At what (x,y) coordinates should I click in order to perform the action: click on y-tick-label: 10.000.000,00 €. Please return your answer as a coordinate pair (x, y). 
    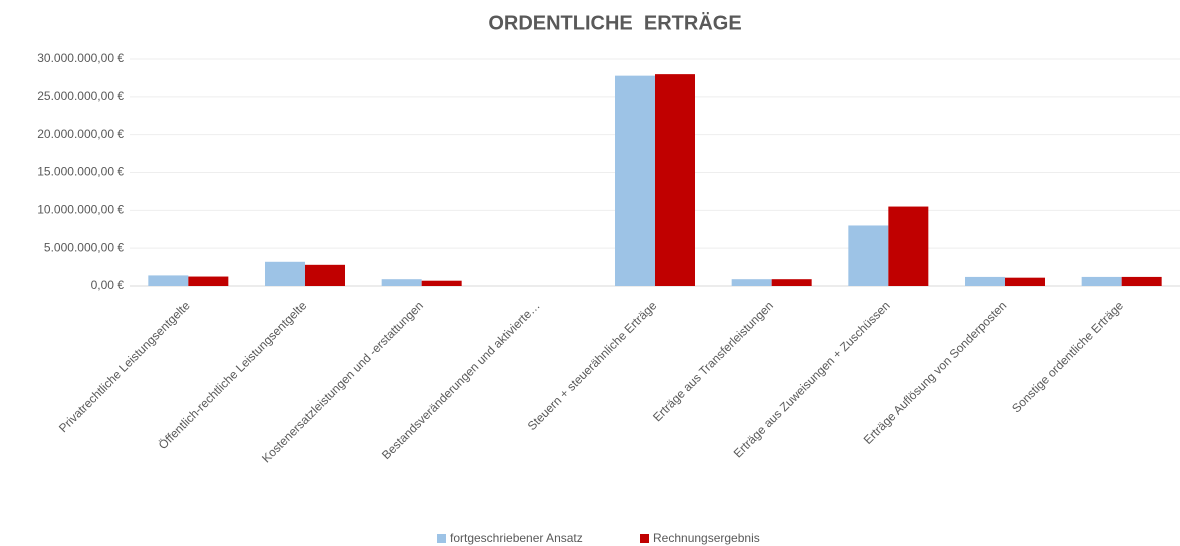
    Looking at the image, I should click on (80, 210).